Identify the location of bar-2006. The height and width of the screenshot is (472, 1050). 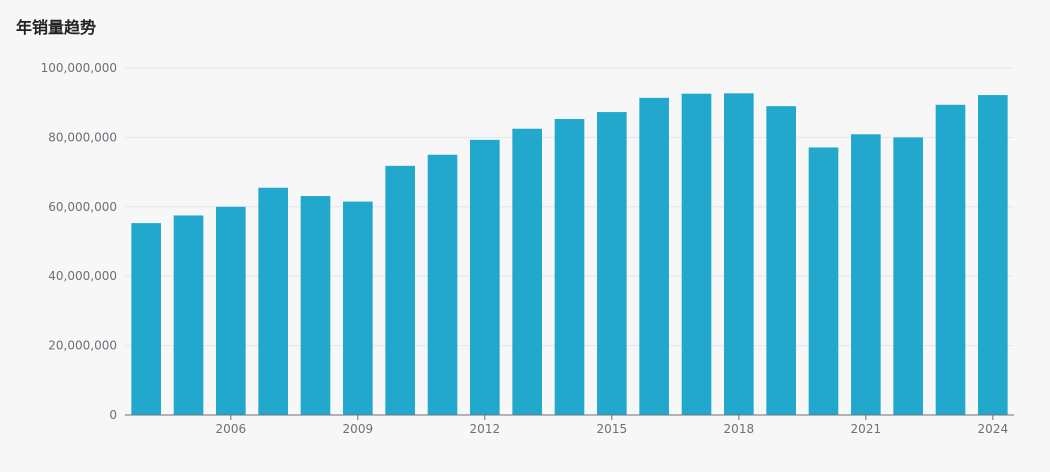
(231, 310).